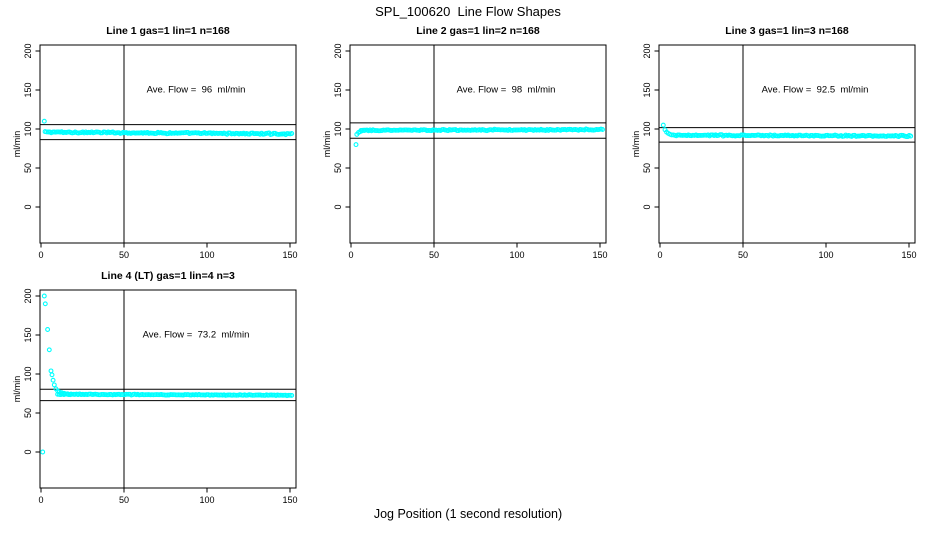  What do you see at coordinates (168, 276) in the screenshot?
I see `panel-title: Line 4 (LT) gas=1 lin=4 n=3` at bounding box center [168, 276].